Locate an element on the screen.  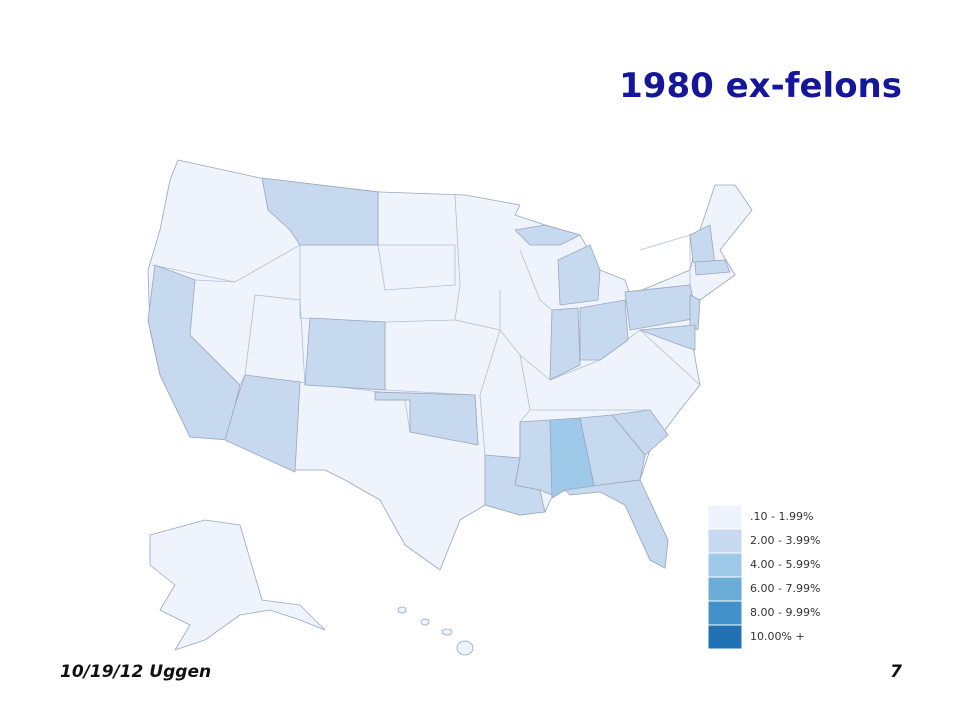
florida is located at coordinates (616, 524).